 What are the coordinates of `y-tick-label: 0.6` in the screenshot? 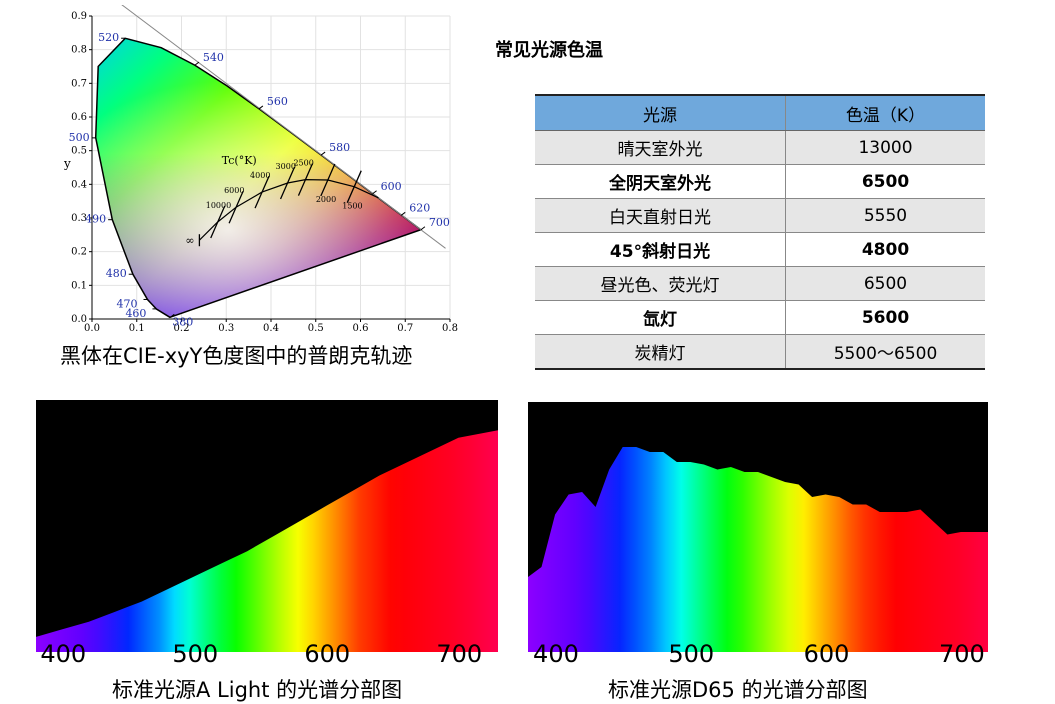 It's located at (79, 117).